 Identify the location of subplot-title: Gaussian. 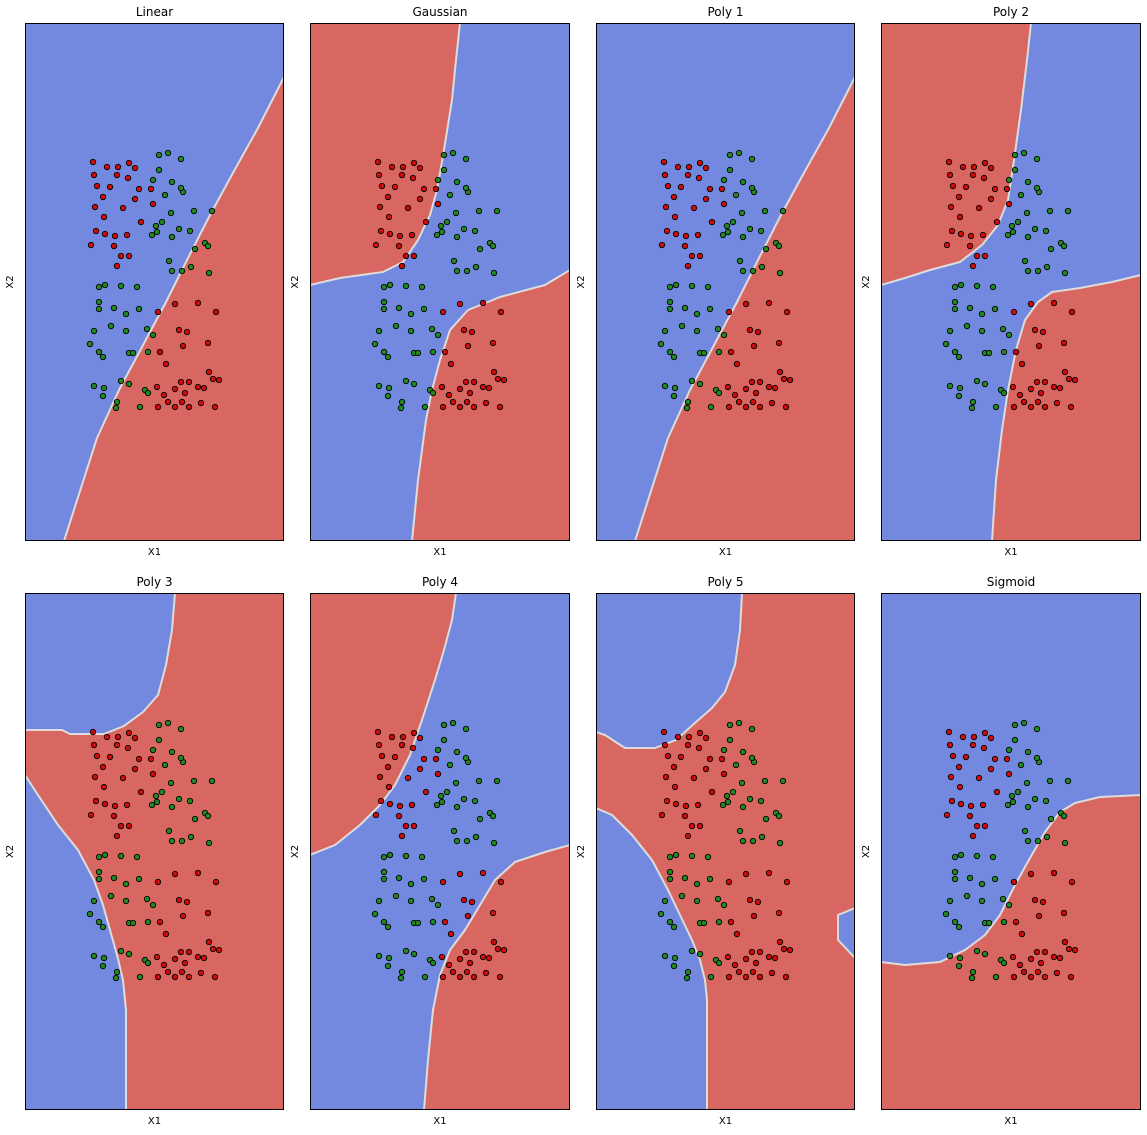
(439, 12).